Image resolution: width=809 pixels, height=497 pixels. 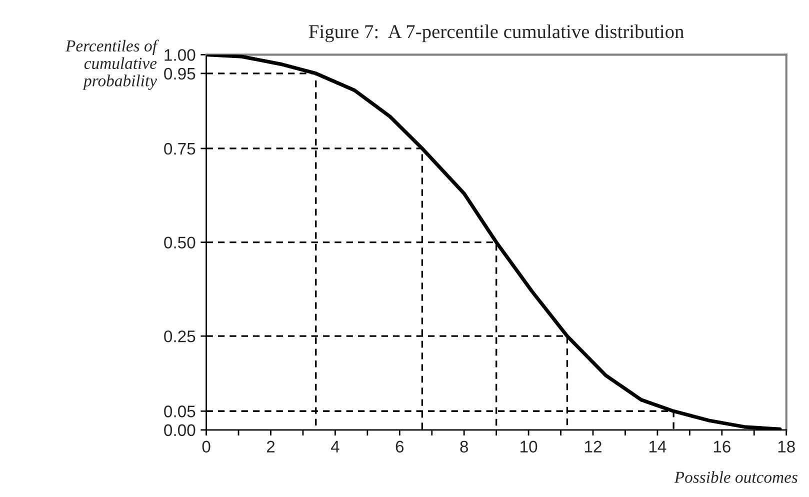 I want to click on x-tick-label: 18, so click(x=786, y=446).